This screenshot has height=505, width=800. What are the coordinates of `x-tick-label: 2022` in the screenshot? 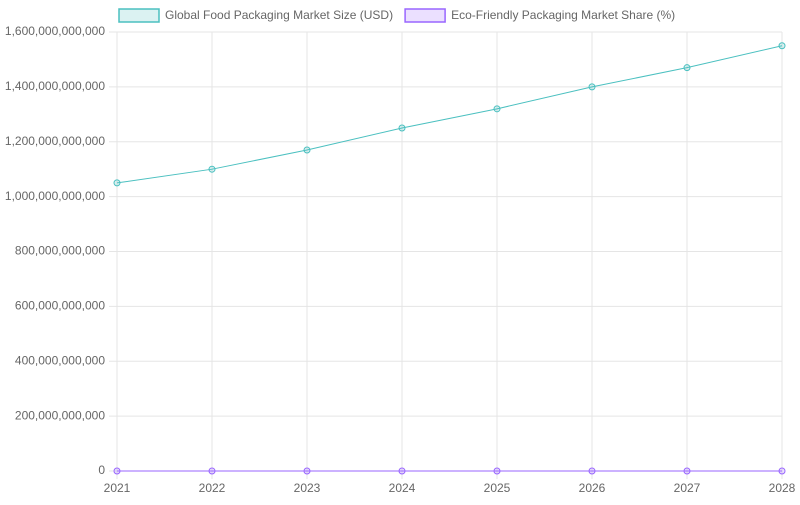 It's located at (212, 488).